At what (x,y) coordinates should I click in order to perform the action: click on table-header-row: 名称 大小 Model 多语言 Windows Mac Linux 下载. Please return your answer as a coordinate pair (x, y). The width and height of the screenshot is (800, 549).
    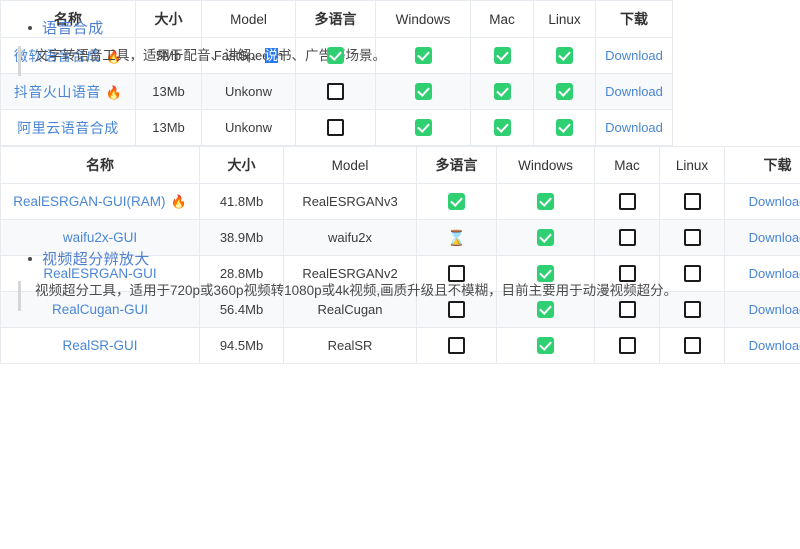
    Looking at the image, I should click on (400, 165).